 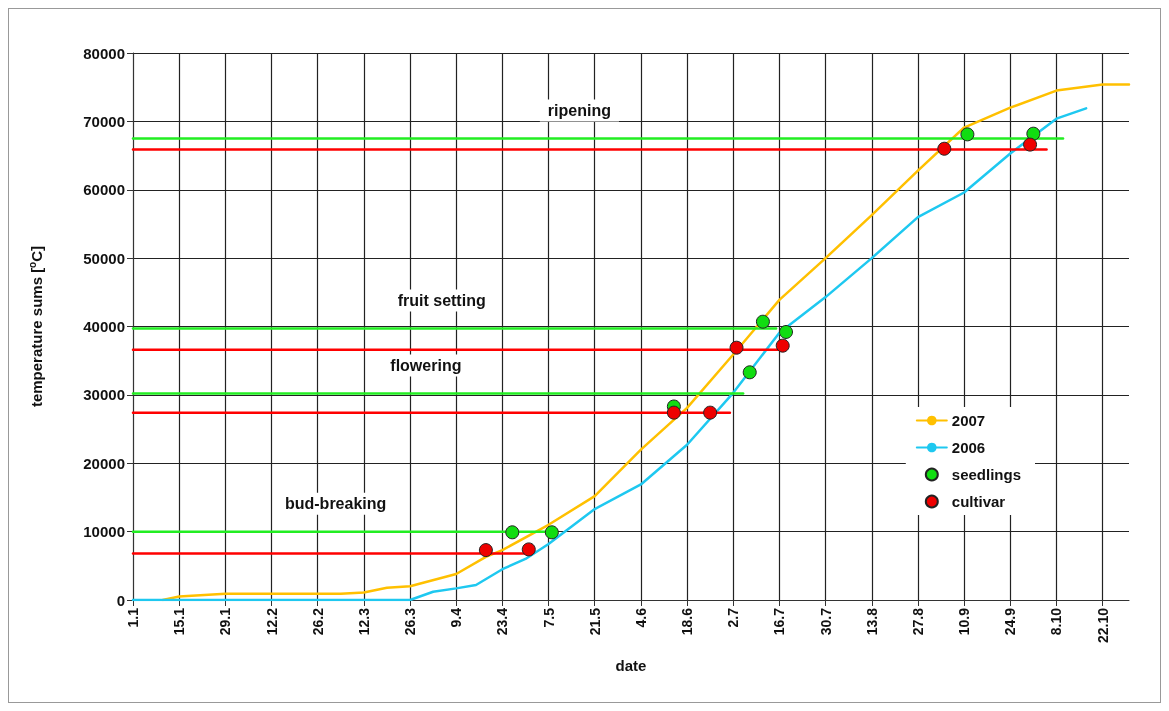 What do you see at coordinates (410, 621) in the screenshot?
I see `x-tick-label: 26.3` at bounding box center [410, 621].